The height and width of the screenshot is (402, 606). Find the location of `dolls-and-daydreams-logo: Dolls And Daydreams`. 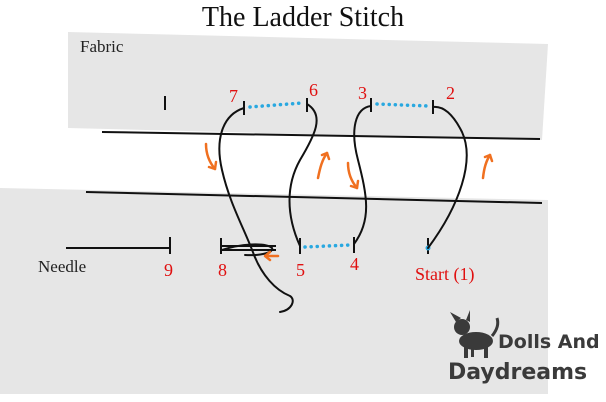

dolls-and-daydreams-logo: Dolls And Daydreams is located at coordinates (524, 347).